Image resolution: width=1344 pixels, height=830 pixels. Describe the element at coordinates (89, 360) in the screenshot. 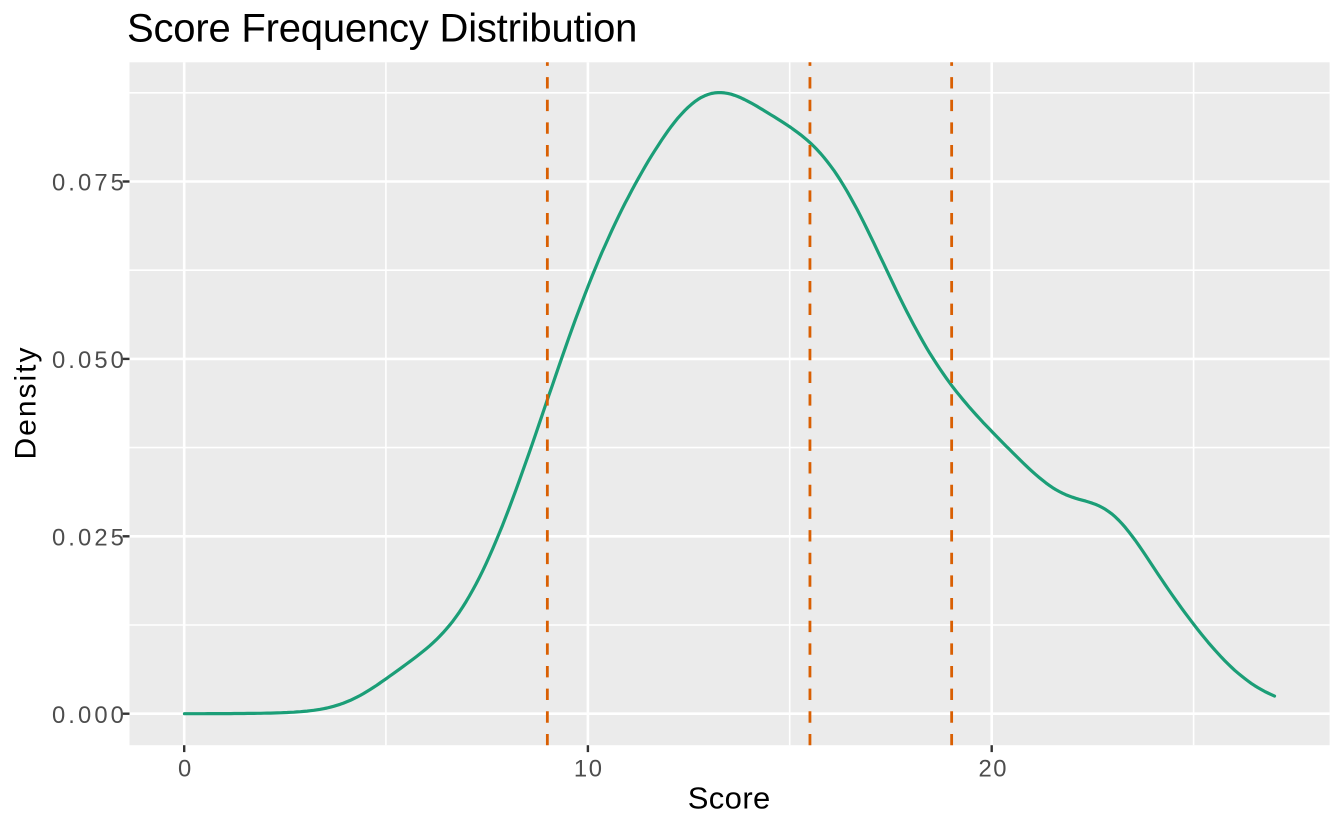

I see `svg-text: 0.050` at that location.